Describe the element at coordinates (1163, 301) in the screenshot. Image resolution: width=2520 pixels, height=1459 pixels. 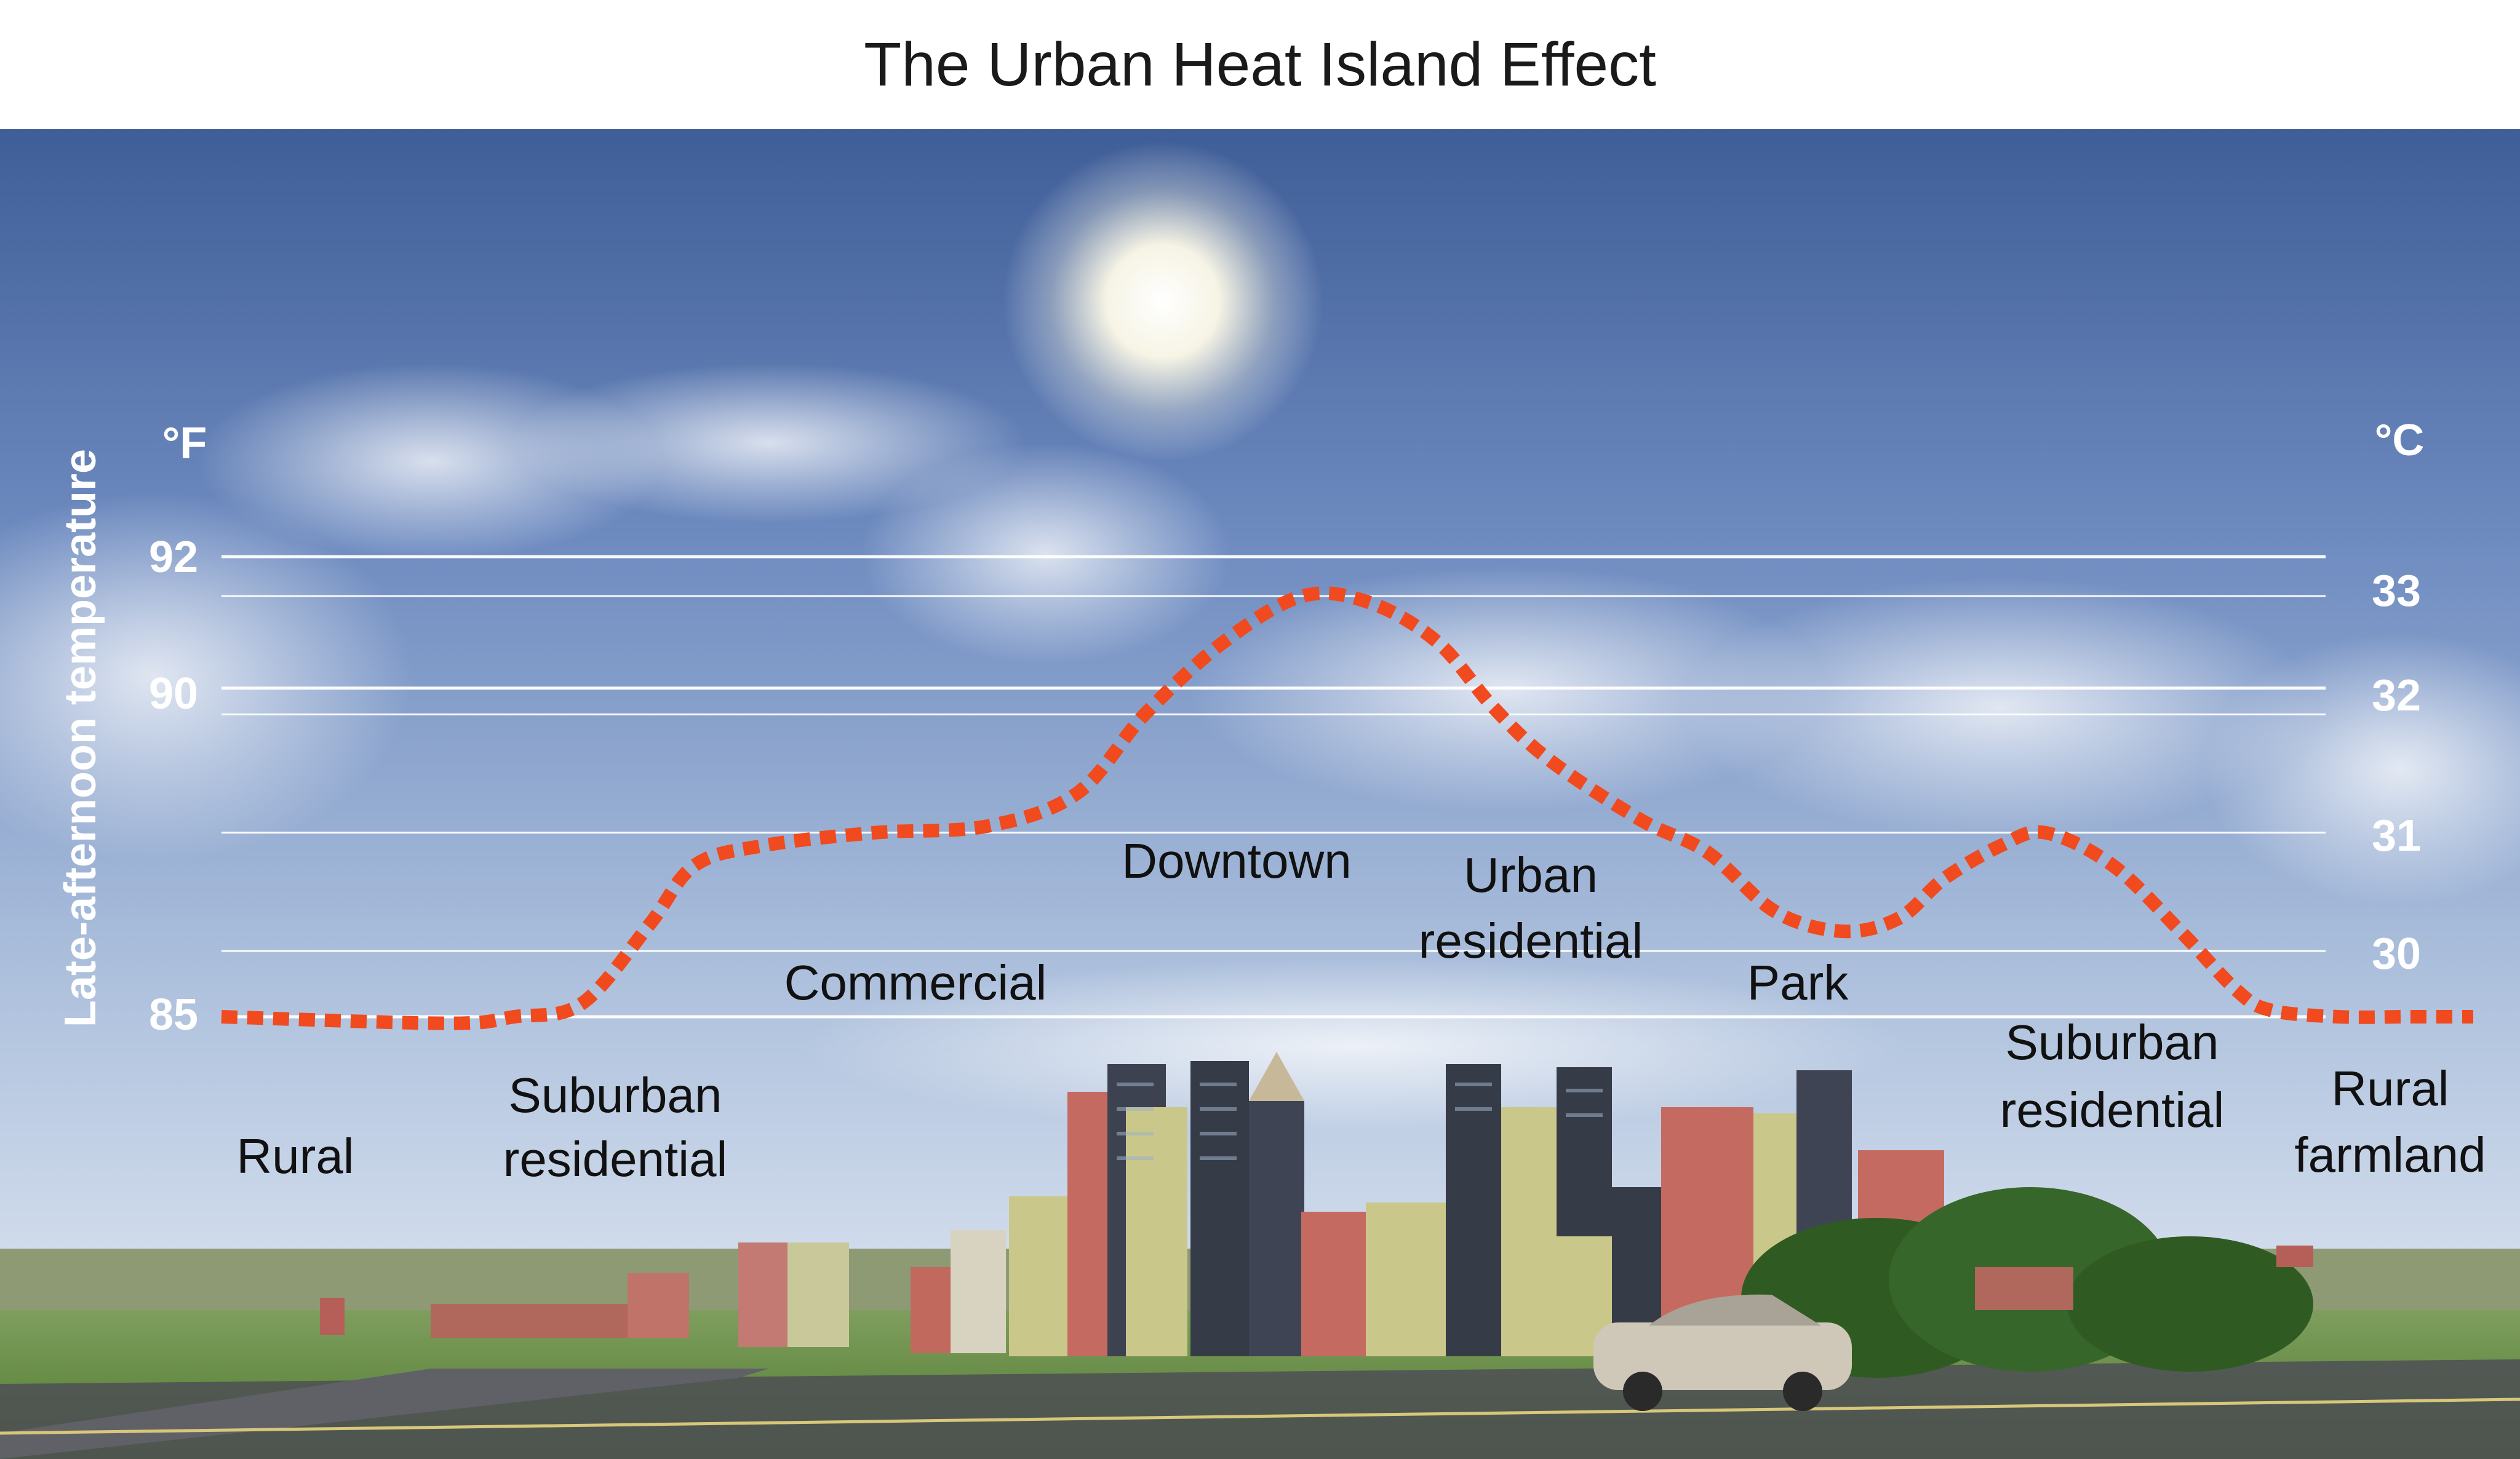
I see `sun` at that location.